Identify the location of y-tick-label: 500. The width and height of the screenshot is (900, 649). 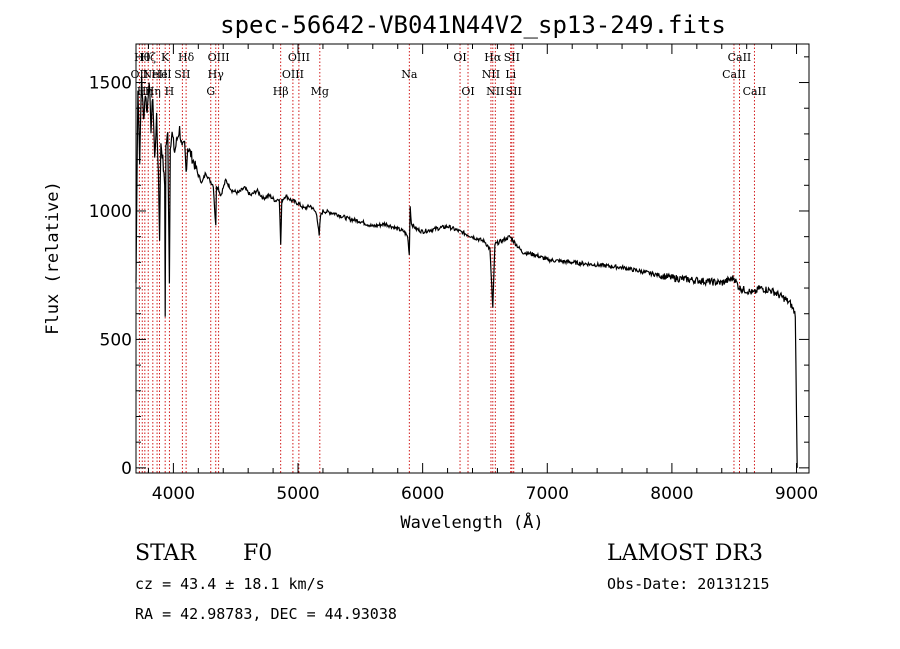
(116, 340).